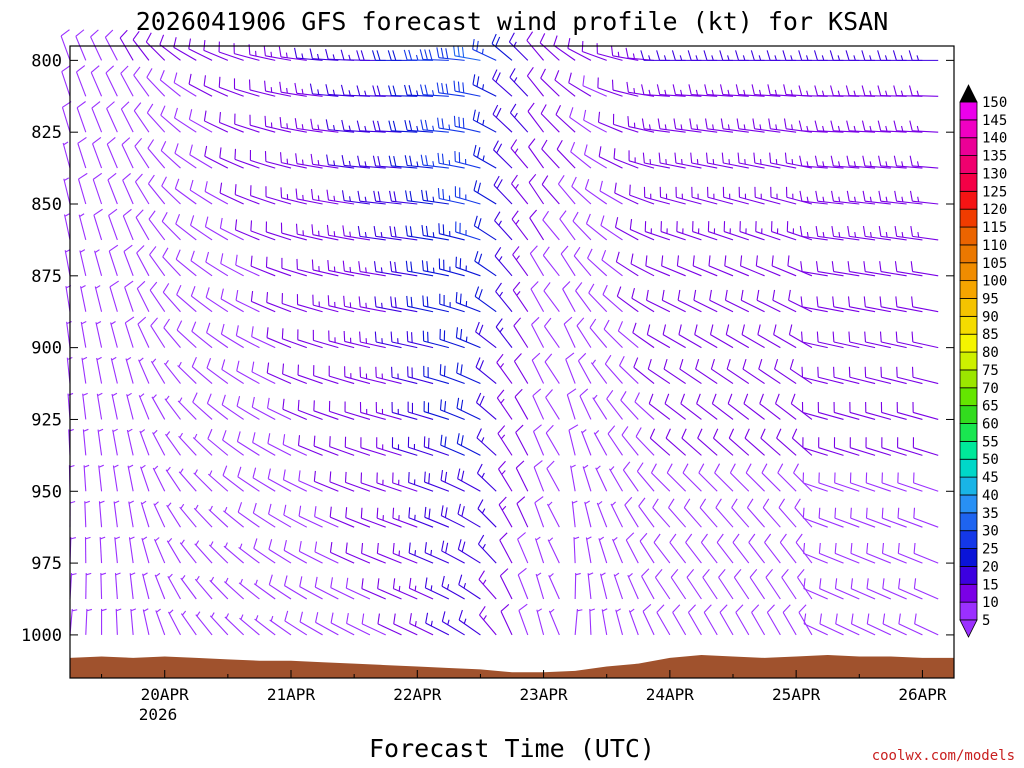 This screenshot has height=768, width=1024. I want to click on colorbar-label: 10, so click(990, 603).